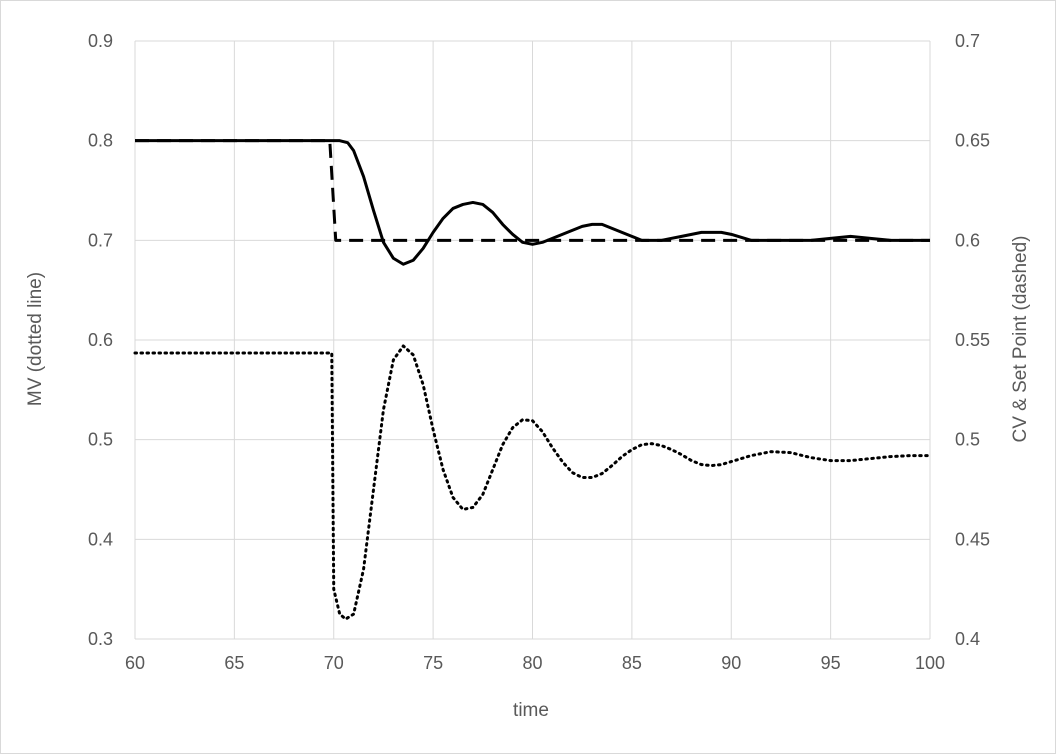 The height and width of the screenshot is (755, 1056). I want to click on x-axis-ticks: 60 65 70 75 80 85 90 95 100, so click(535, 663).